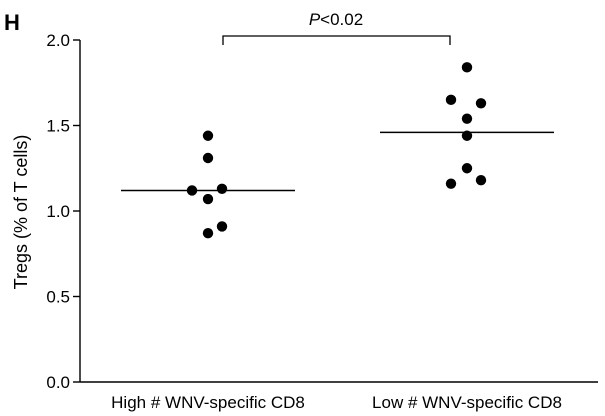  What do you see at coordinates (467, 402) in the screenshot?
I see `x-category-label: Low # WNV-specific CD8` at bounding box center [467, 402].